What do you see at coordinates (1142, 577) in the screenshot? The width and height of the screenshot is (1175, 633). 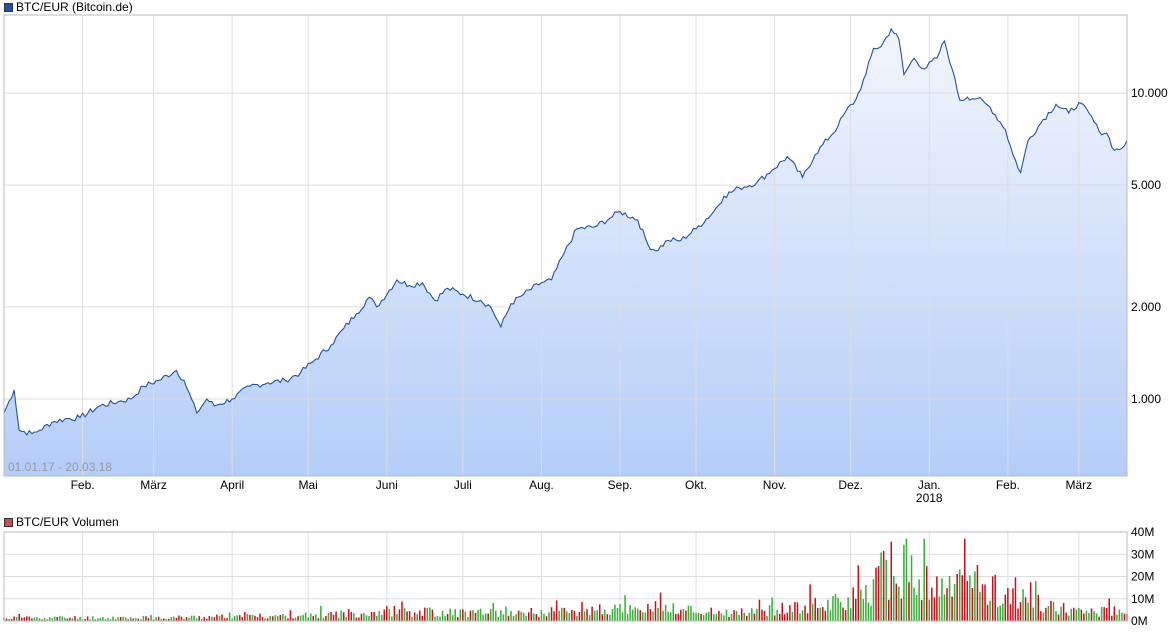 I see `volume-y-tick-label: 20M` at bounding box center [1142, 577].